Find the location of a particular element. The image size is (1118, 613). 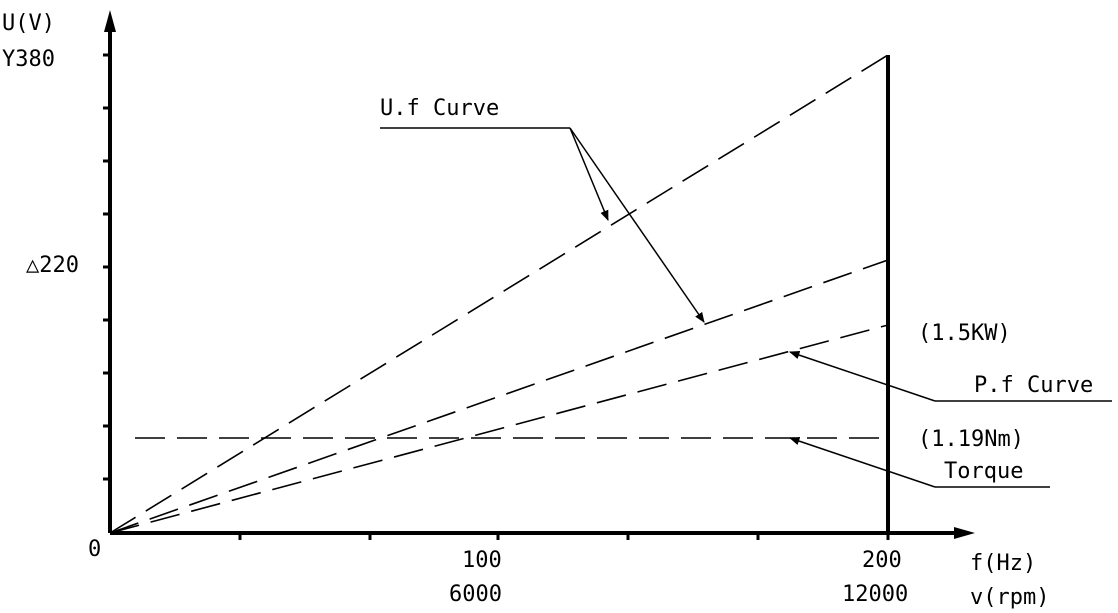

x-axis-arrowhead is located at coordinates (964, 533).